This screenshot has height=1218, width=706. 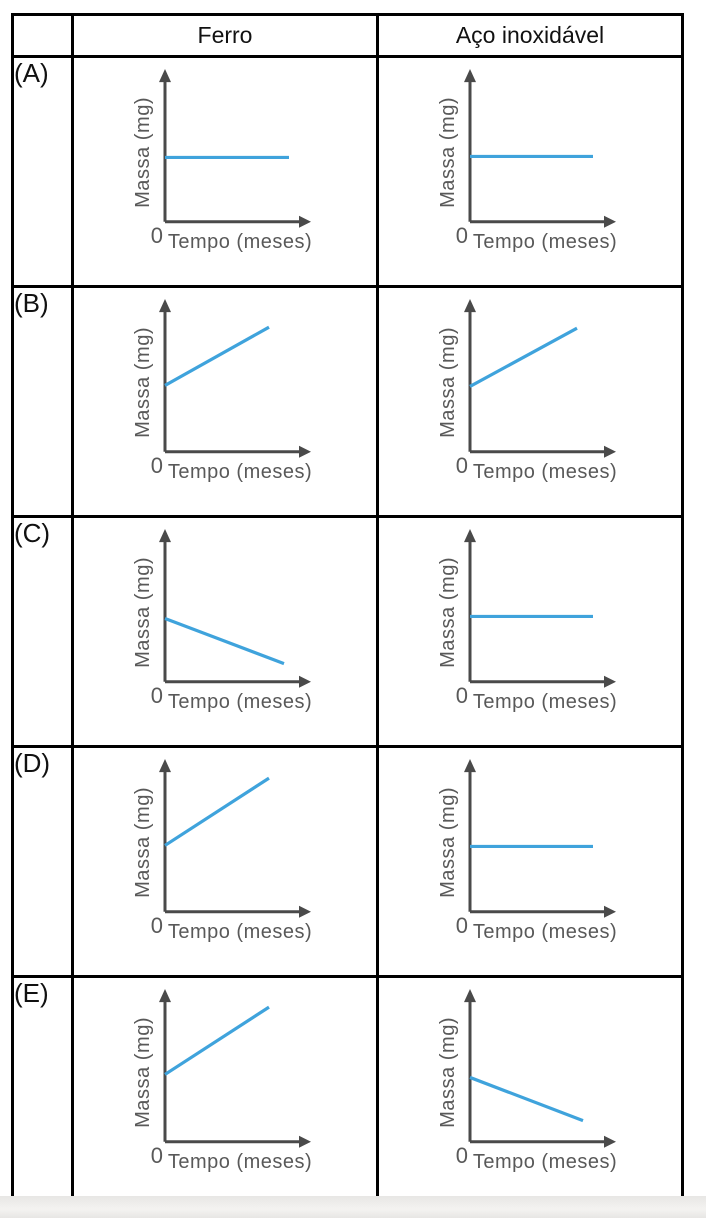 I want to click on graph-cell-e-ferro: 0 Tempo (meses) Massa (mg), so click(x=225, y=1091).